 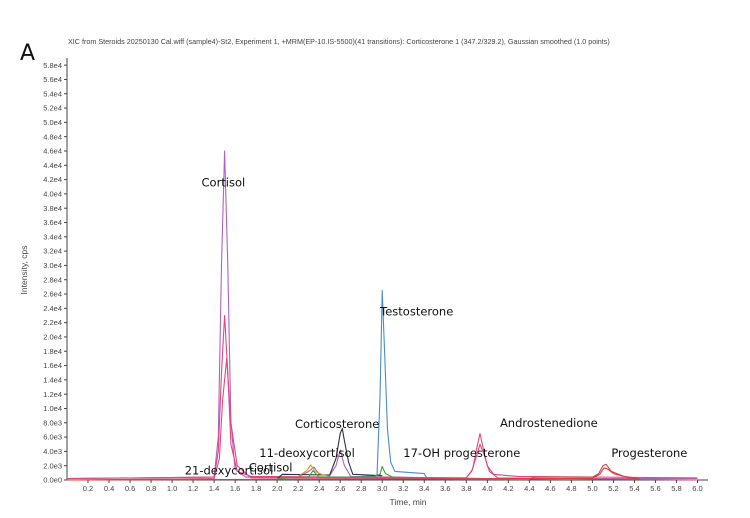 I want to click on x-tick-label: 2.6, so click(x=340, y=488).